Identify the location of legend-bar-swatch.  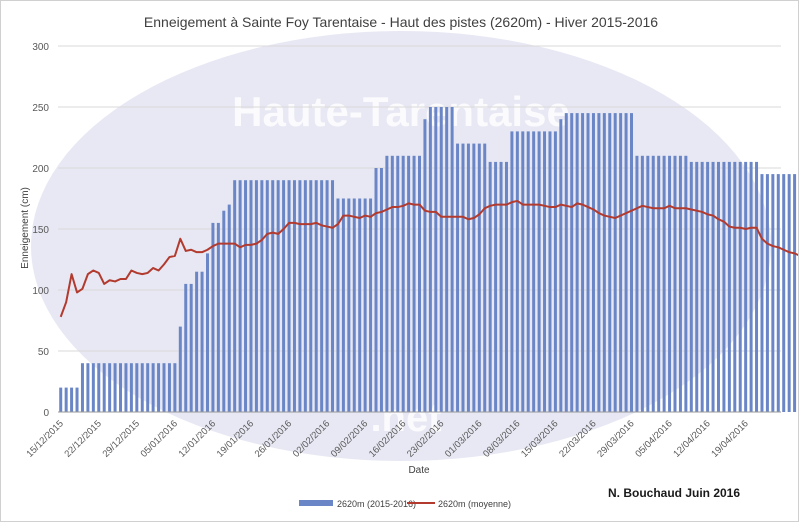
(316, 503).